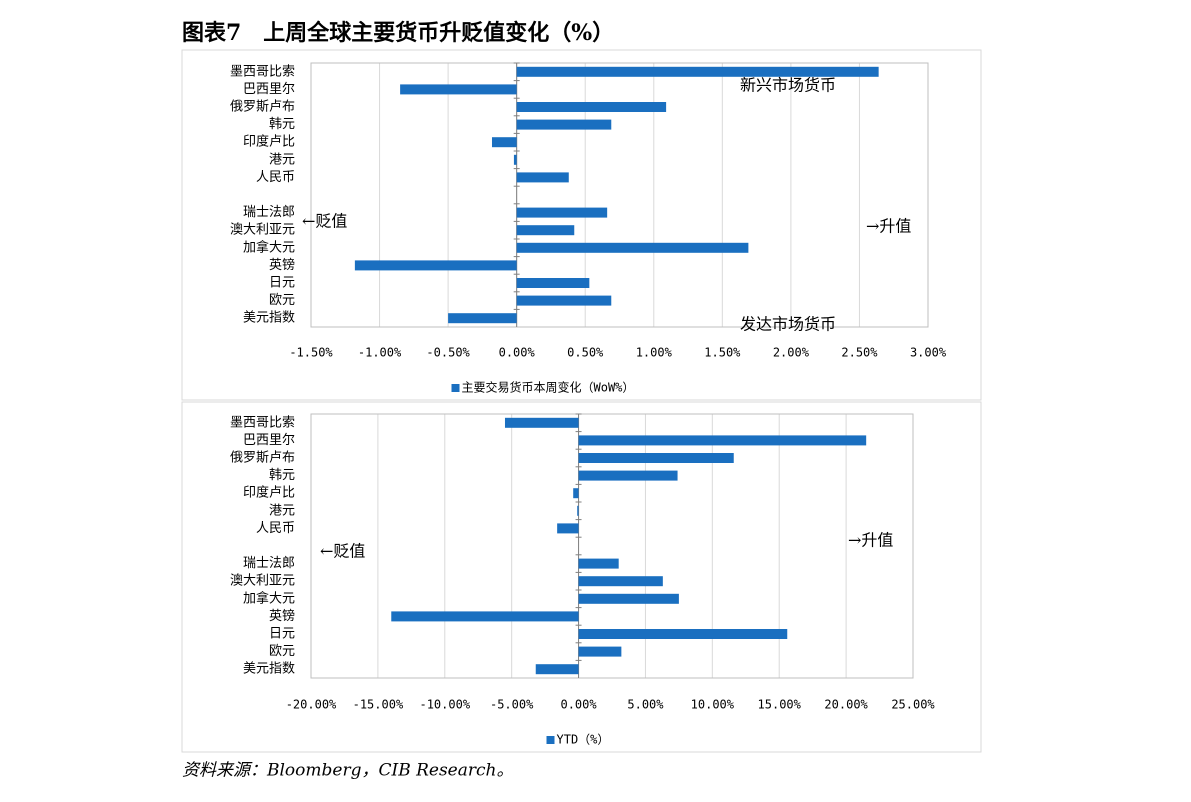 The width and height of the screenshot is (1191, 802). I want to click on x-tick-label: -20.00%, so click(311, 705).